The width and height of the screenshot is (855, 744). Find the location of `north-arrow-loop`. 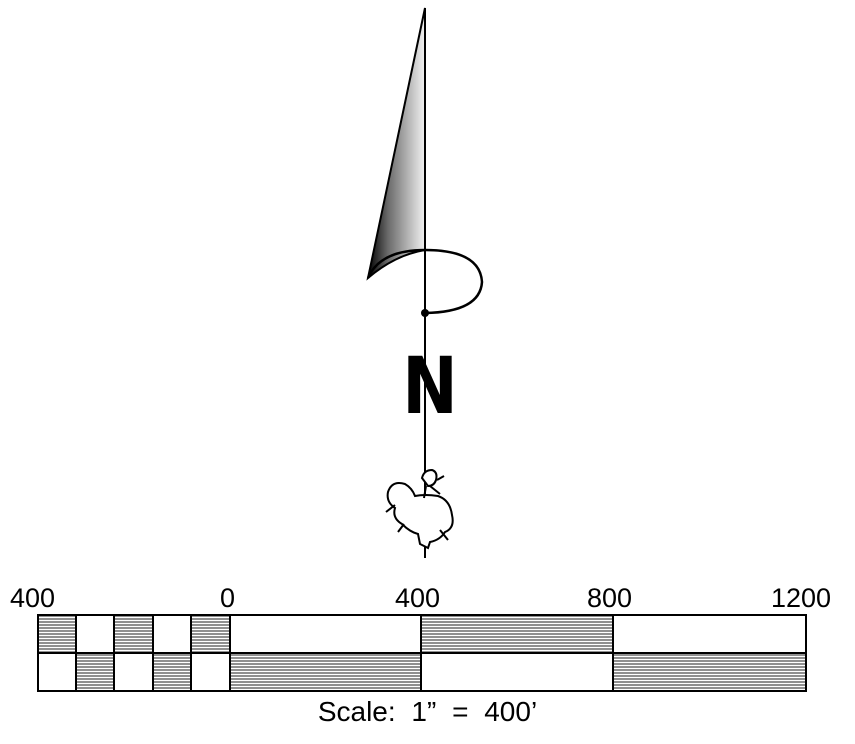

north-arrow-loop is located at coordinates (425, 281).